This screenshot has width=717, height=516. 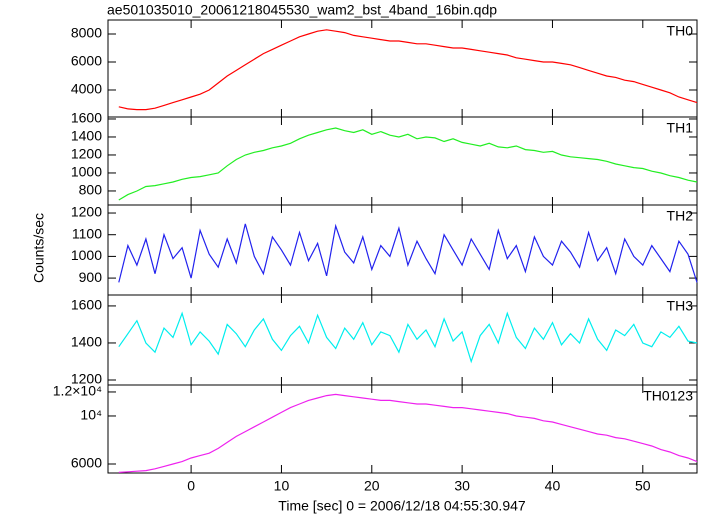 What do you see at coordinates (282, 486) in the screenshot?
I see `x-tick-label: 10` at bounding box center [282, 486].